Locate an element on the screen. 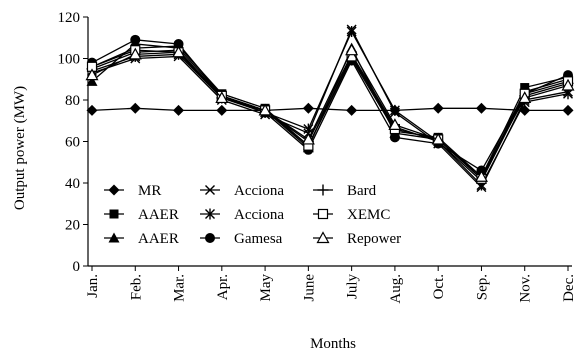 The width and height of the screenshot is (579, 360). series-line is located at coordinates (329, 109).